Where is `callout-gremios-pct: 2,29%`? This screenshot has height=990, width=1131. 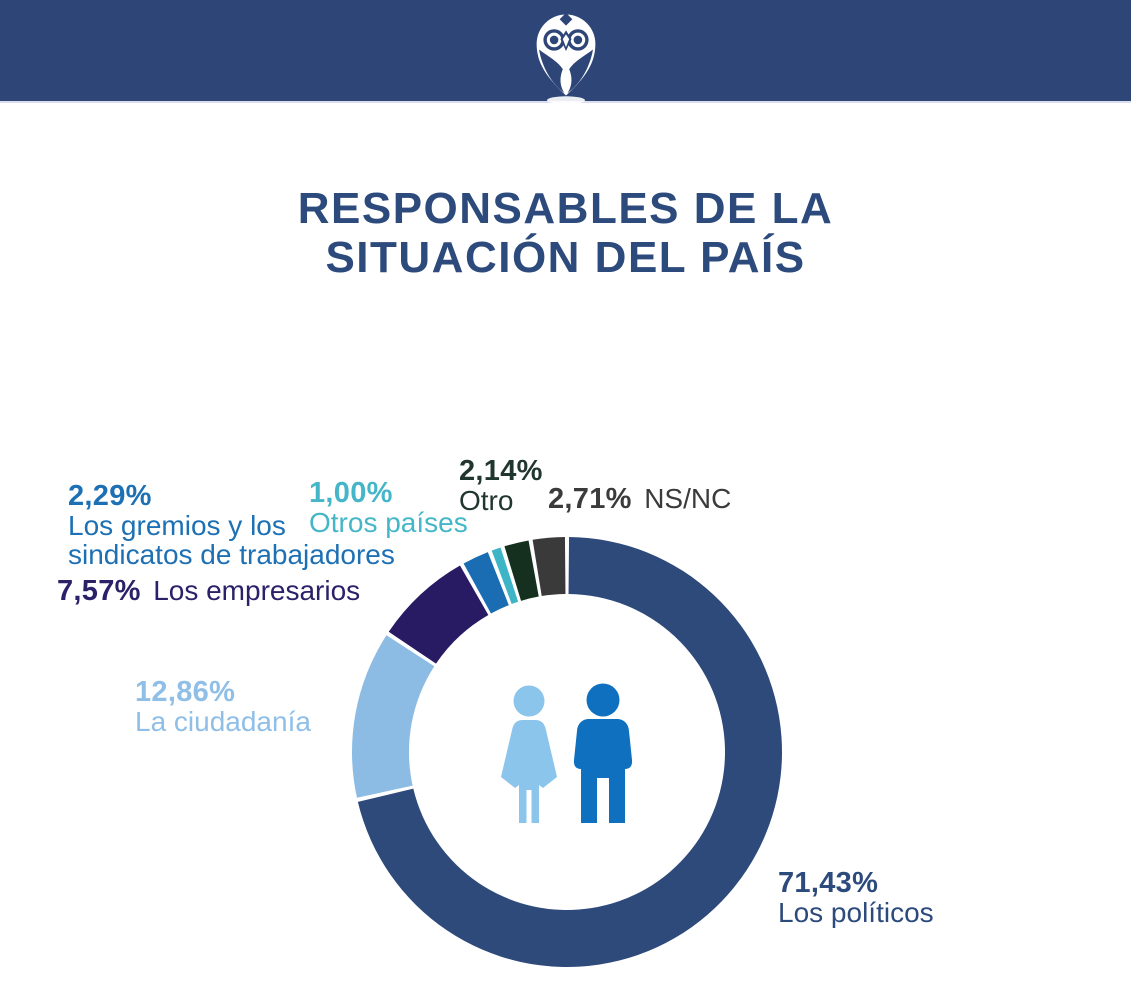 callout-gremios-pct: 2,29% is located at coordinates (110, 496).